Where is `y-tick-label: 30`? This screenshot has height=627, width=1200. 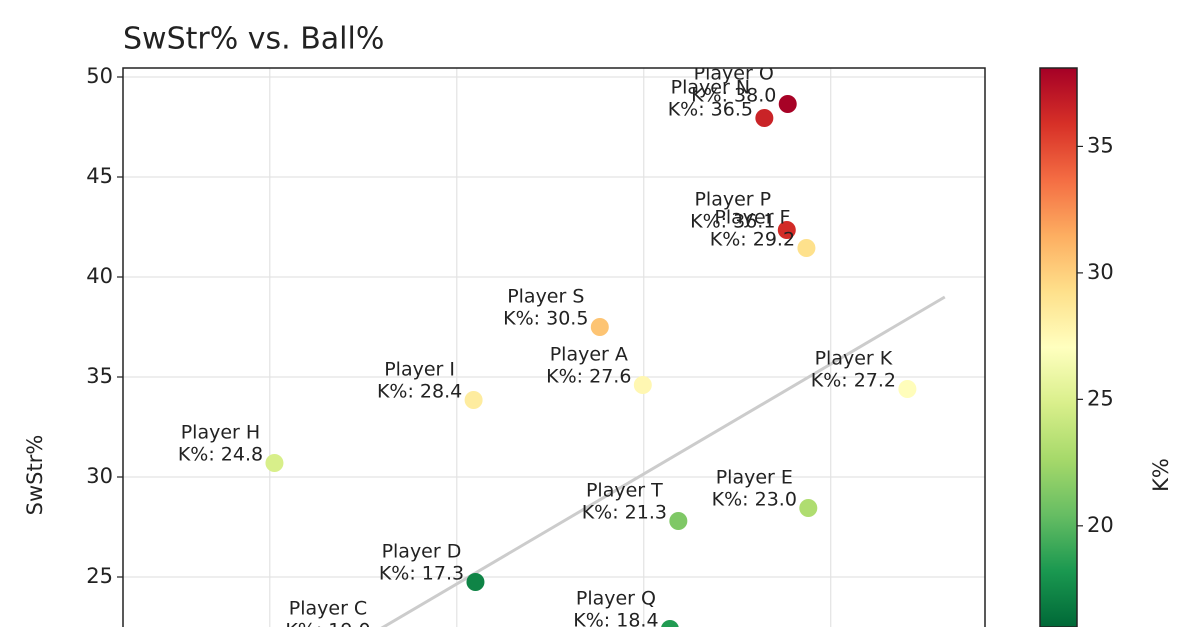
y-tick-label: 30 is located at coordinates (99, 476).